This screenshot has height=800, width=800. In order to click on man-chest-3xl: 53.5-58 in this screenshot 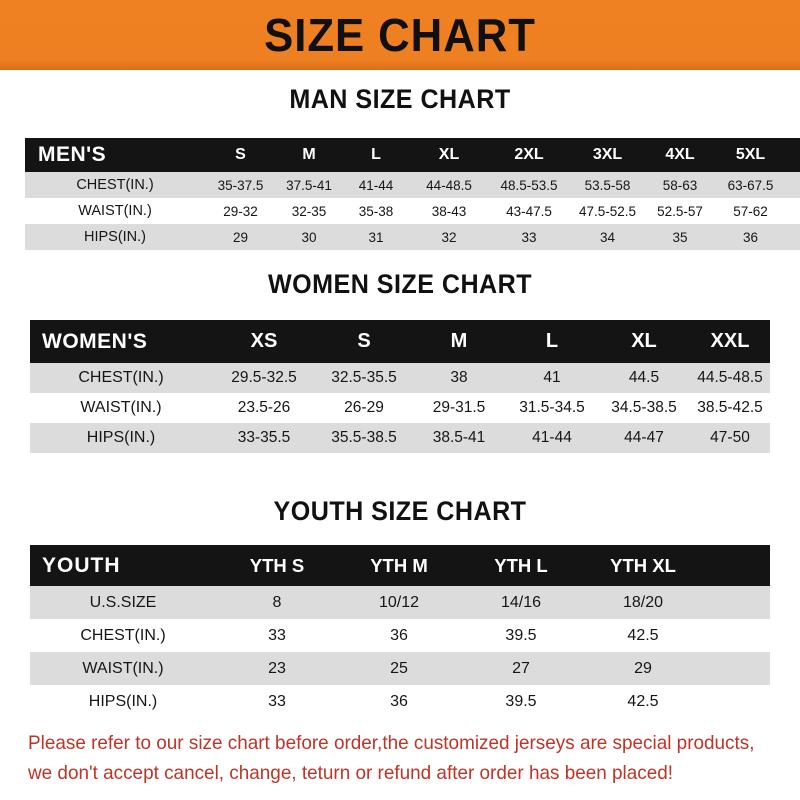, I will do `click(607, 185)`.